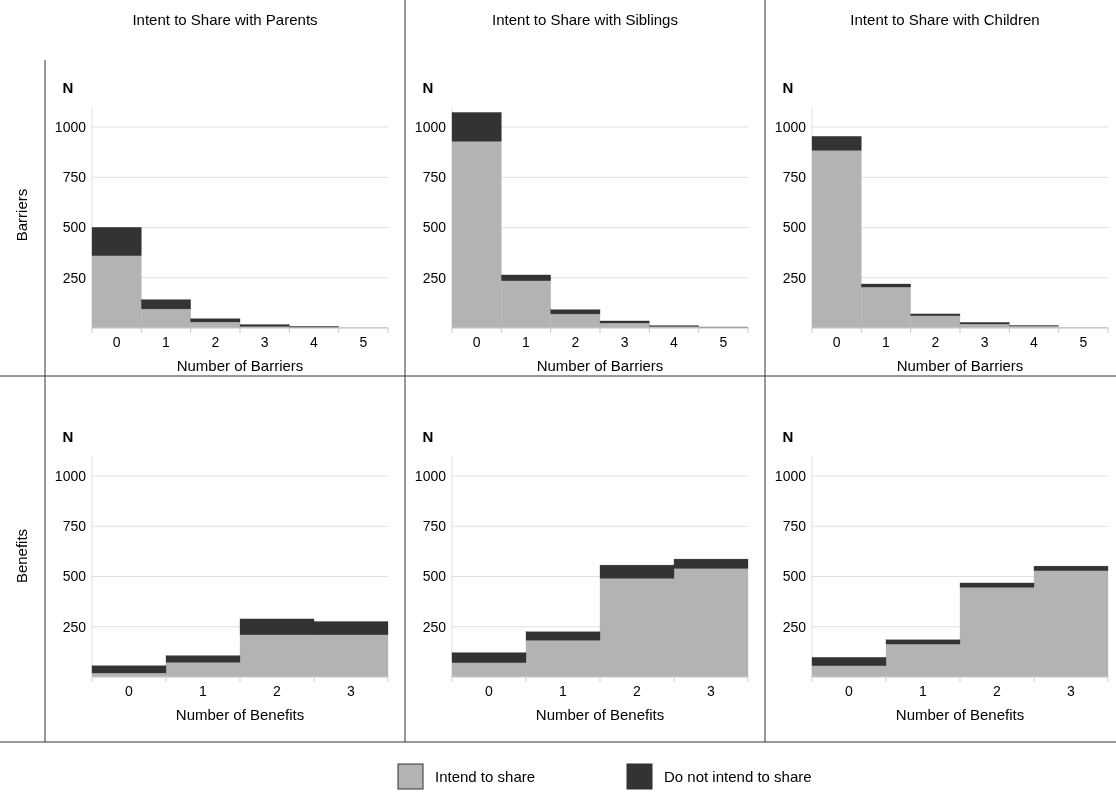 The height and width of the screenshot is (802, 1116). Describe the element at coordinates (945, 19) in the screenshot. I see `chart-title: Intent to Share with Children` at that location.